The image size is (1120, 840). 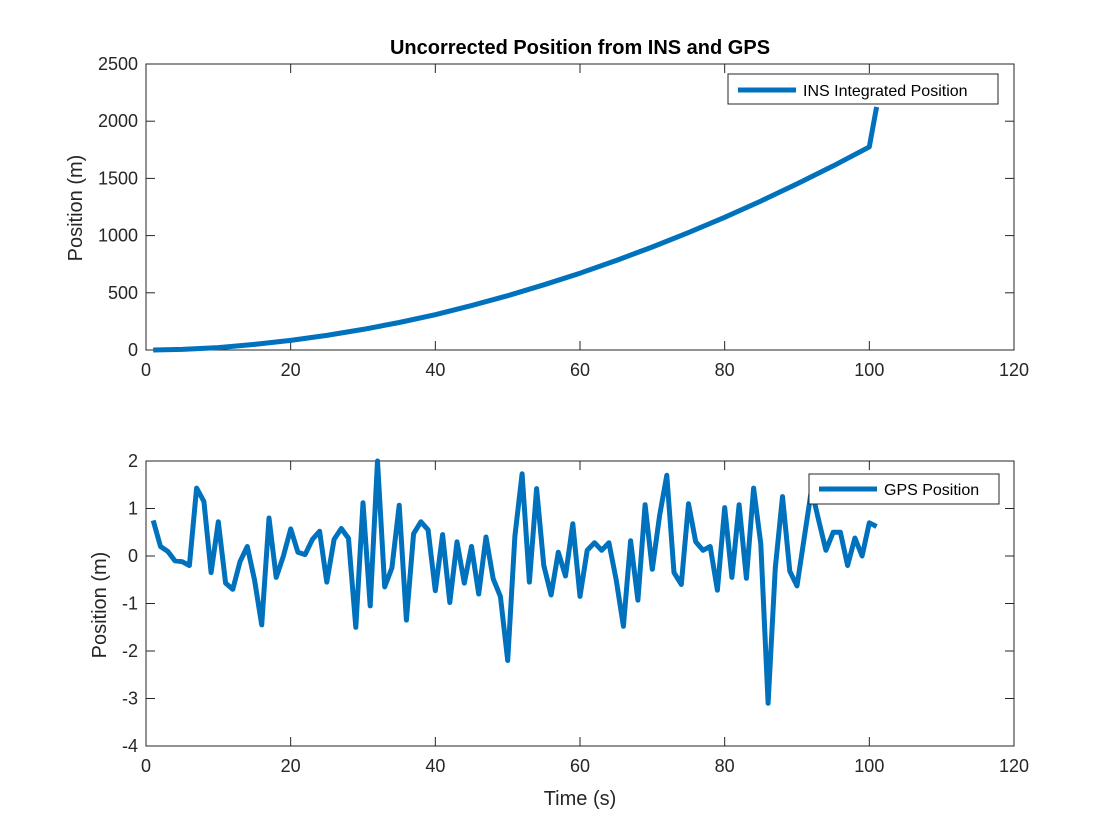 I want to click on top-x-tick-label: 40, so click(x=435, y=370).